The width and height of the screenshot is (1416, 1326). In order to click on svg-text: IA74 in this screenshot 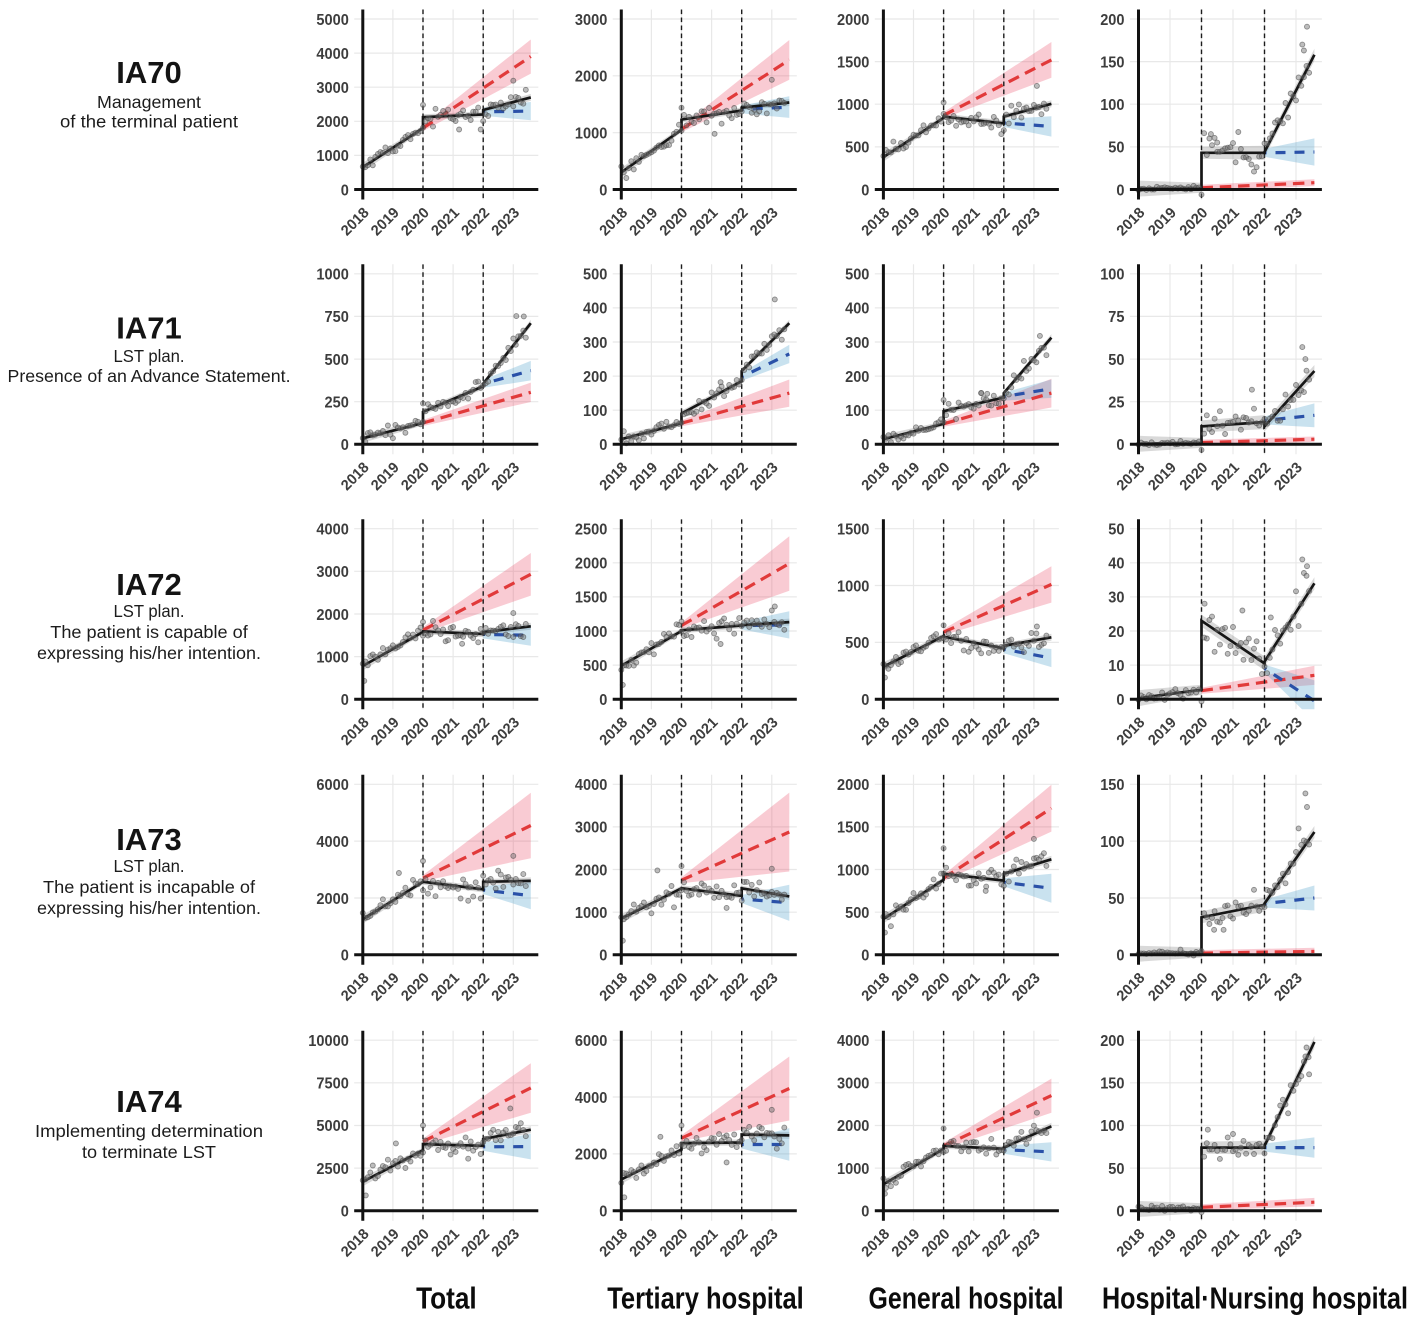, I will do `click(149, 1101)`.